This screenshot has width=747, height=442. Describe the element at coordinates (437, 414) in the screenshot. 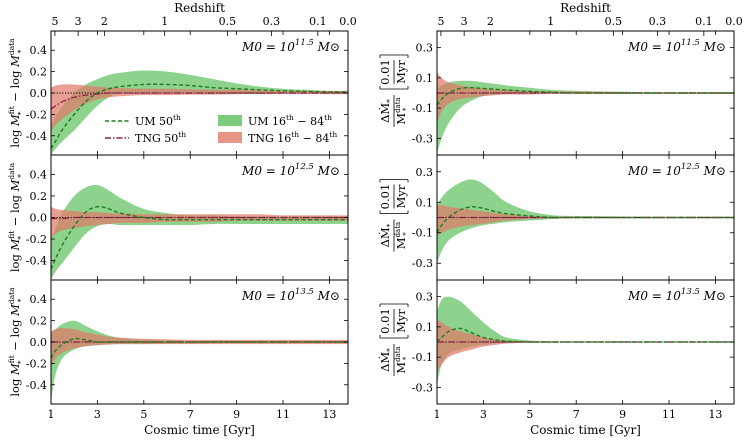

I see `x-tick-label: 1` at that location.